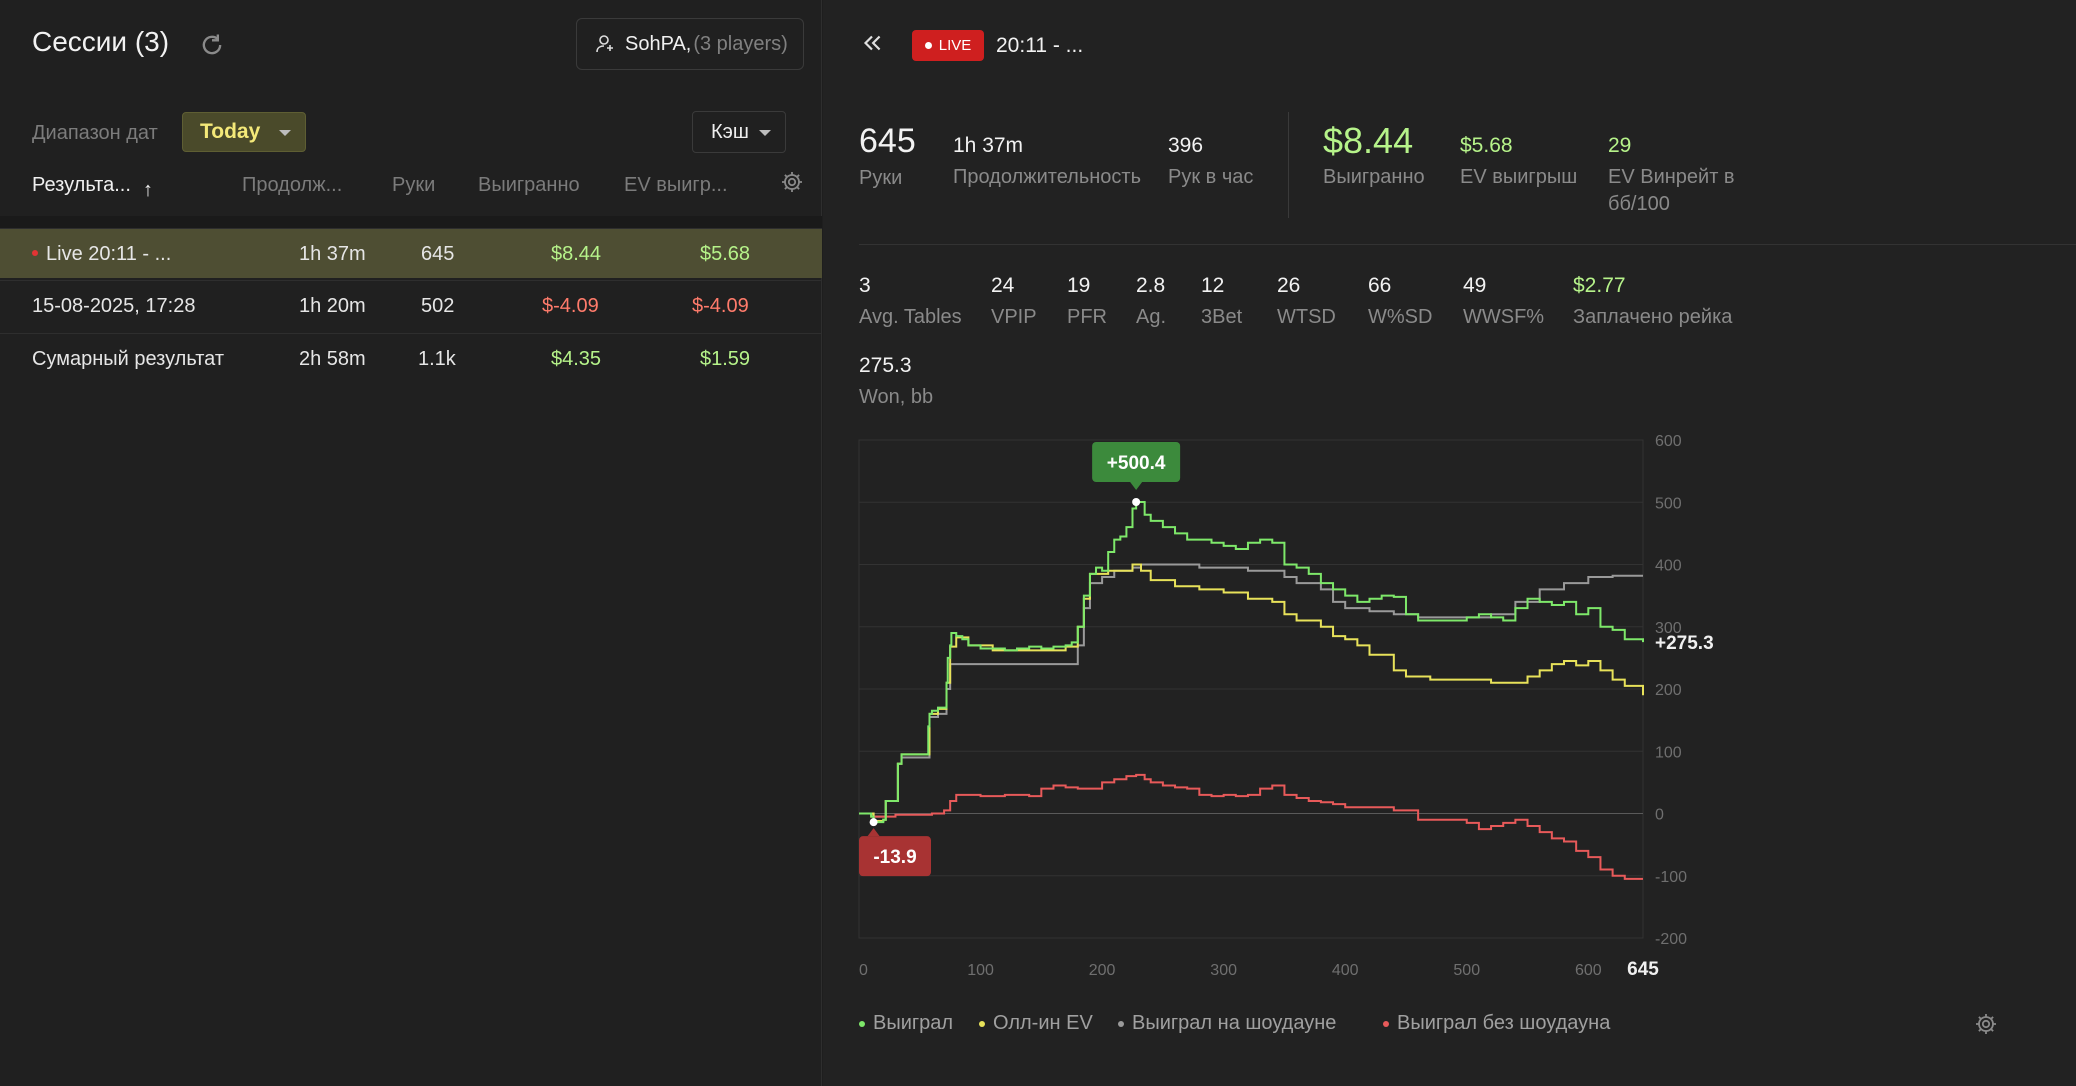  Describe the element at coordinates (1504, 317) in the screenshot. I see `stat-label: WWSF%` at that location.